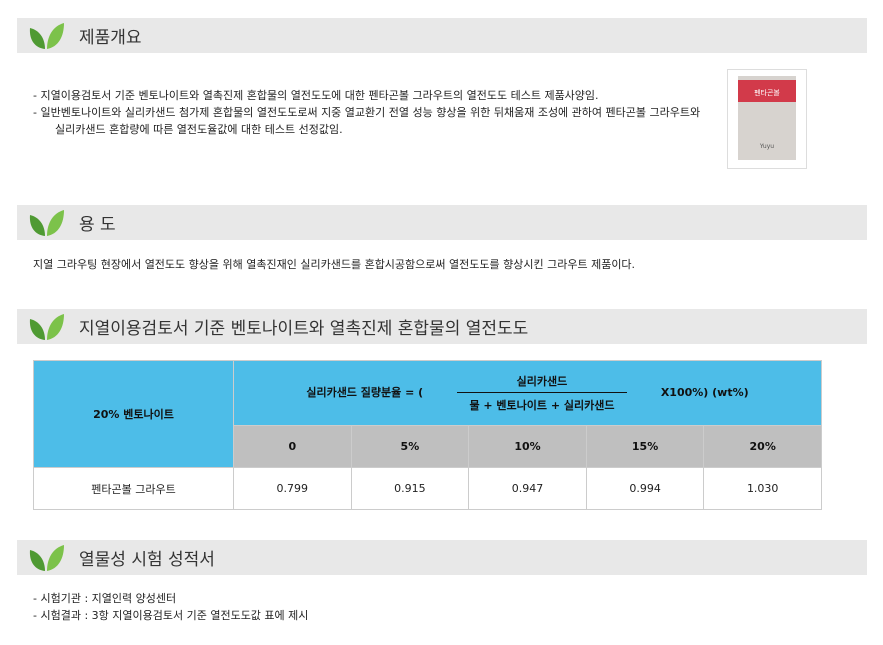 Image resolution: width=883 pixels, height=645 pixels. What do you see at coordinates (365, 392) in the screenshot?
I see `formula-prefix: 실리카샌드 질량분율 = (` at bounding box center [365, 392].